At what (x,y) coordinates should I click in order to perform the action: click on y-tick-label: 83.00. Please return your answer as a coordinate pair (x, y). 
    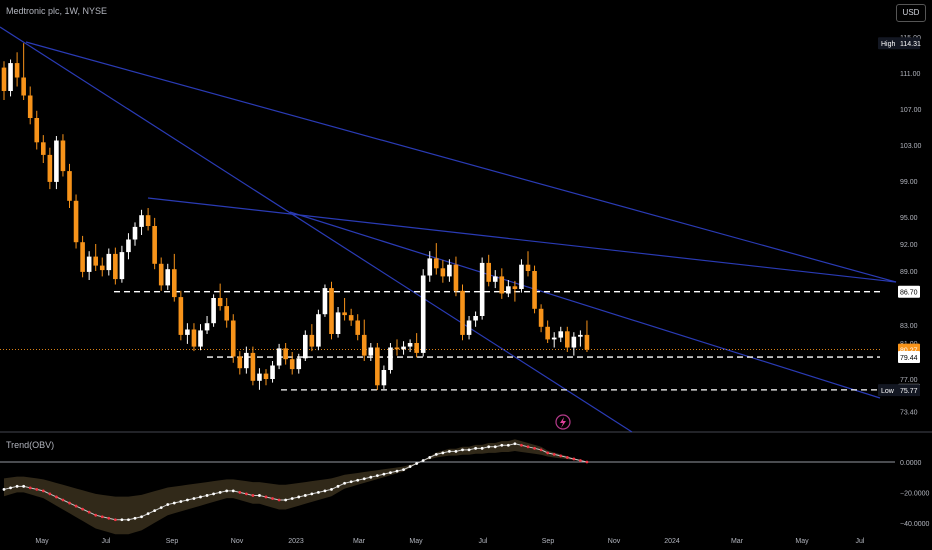
    Looking at the image, I should click on (909, 326).